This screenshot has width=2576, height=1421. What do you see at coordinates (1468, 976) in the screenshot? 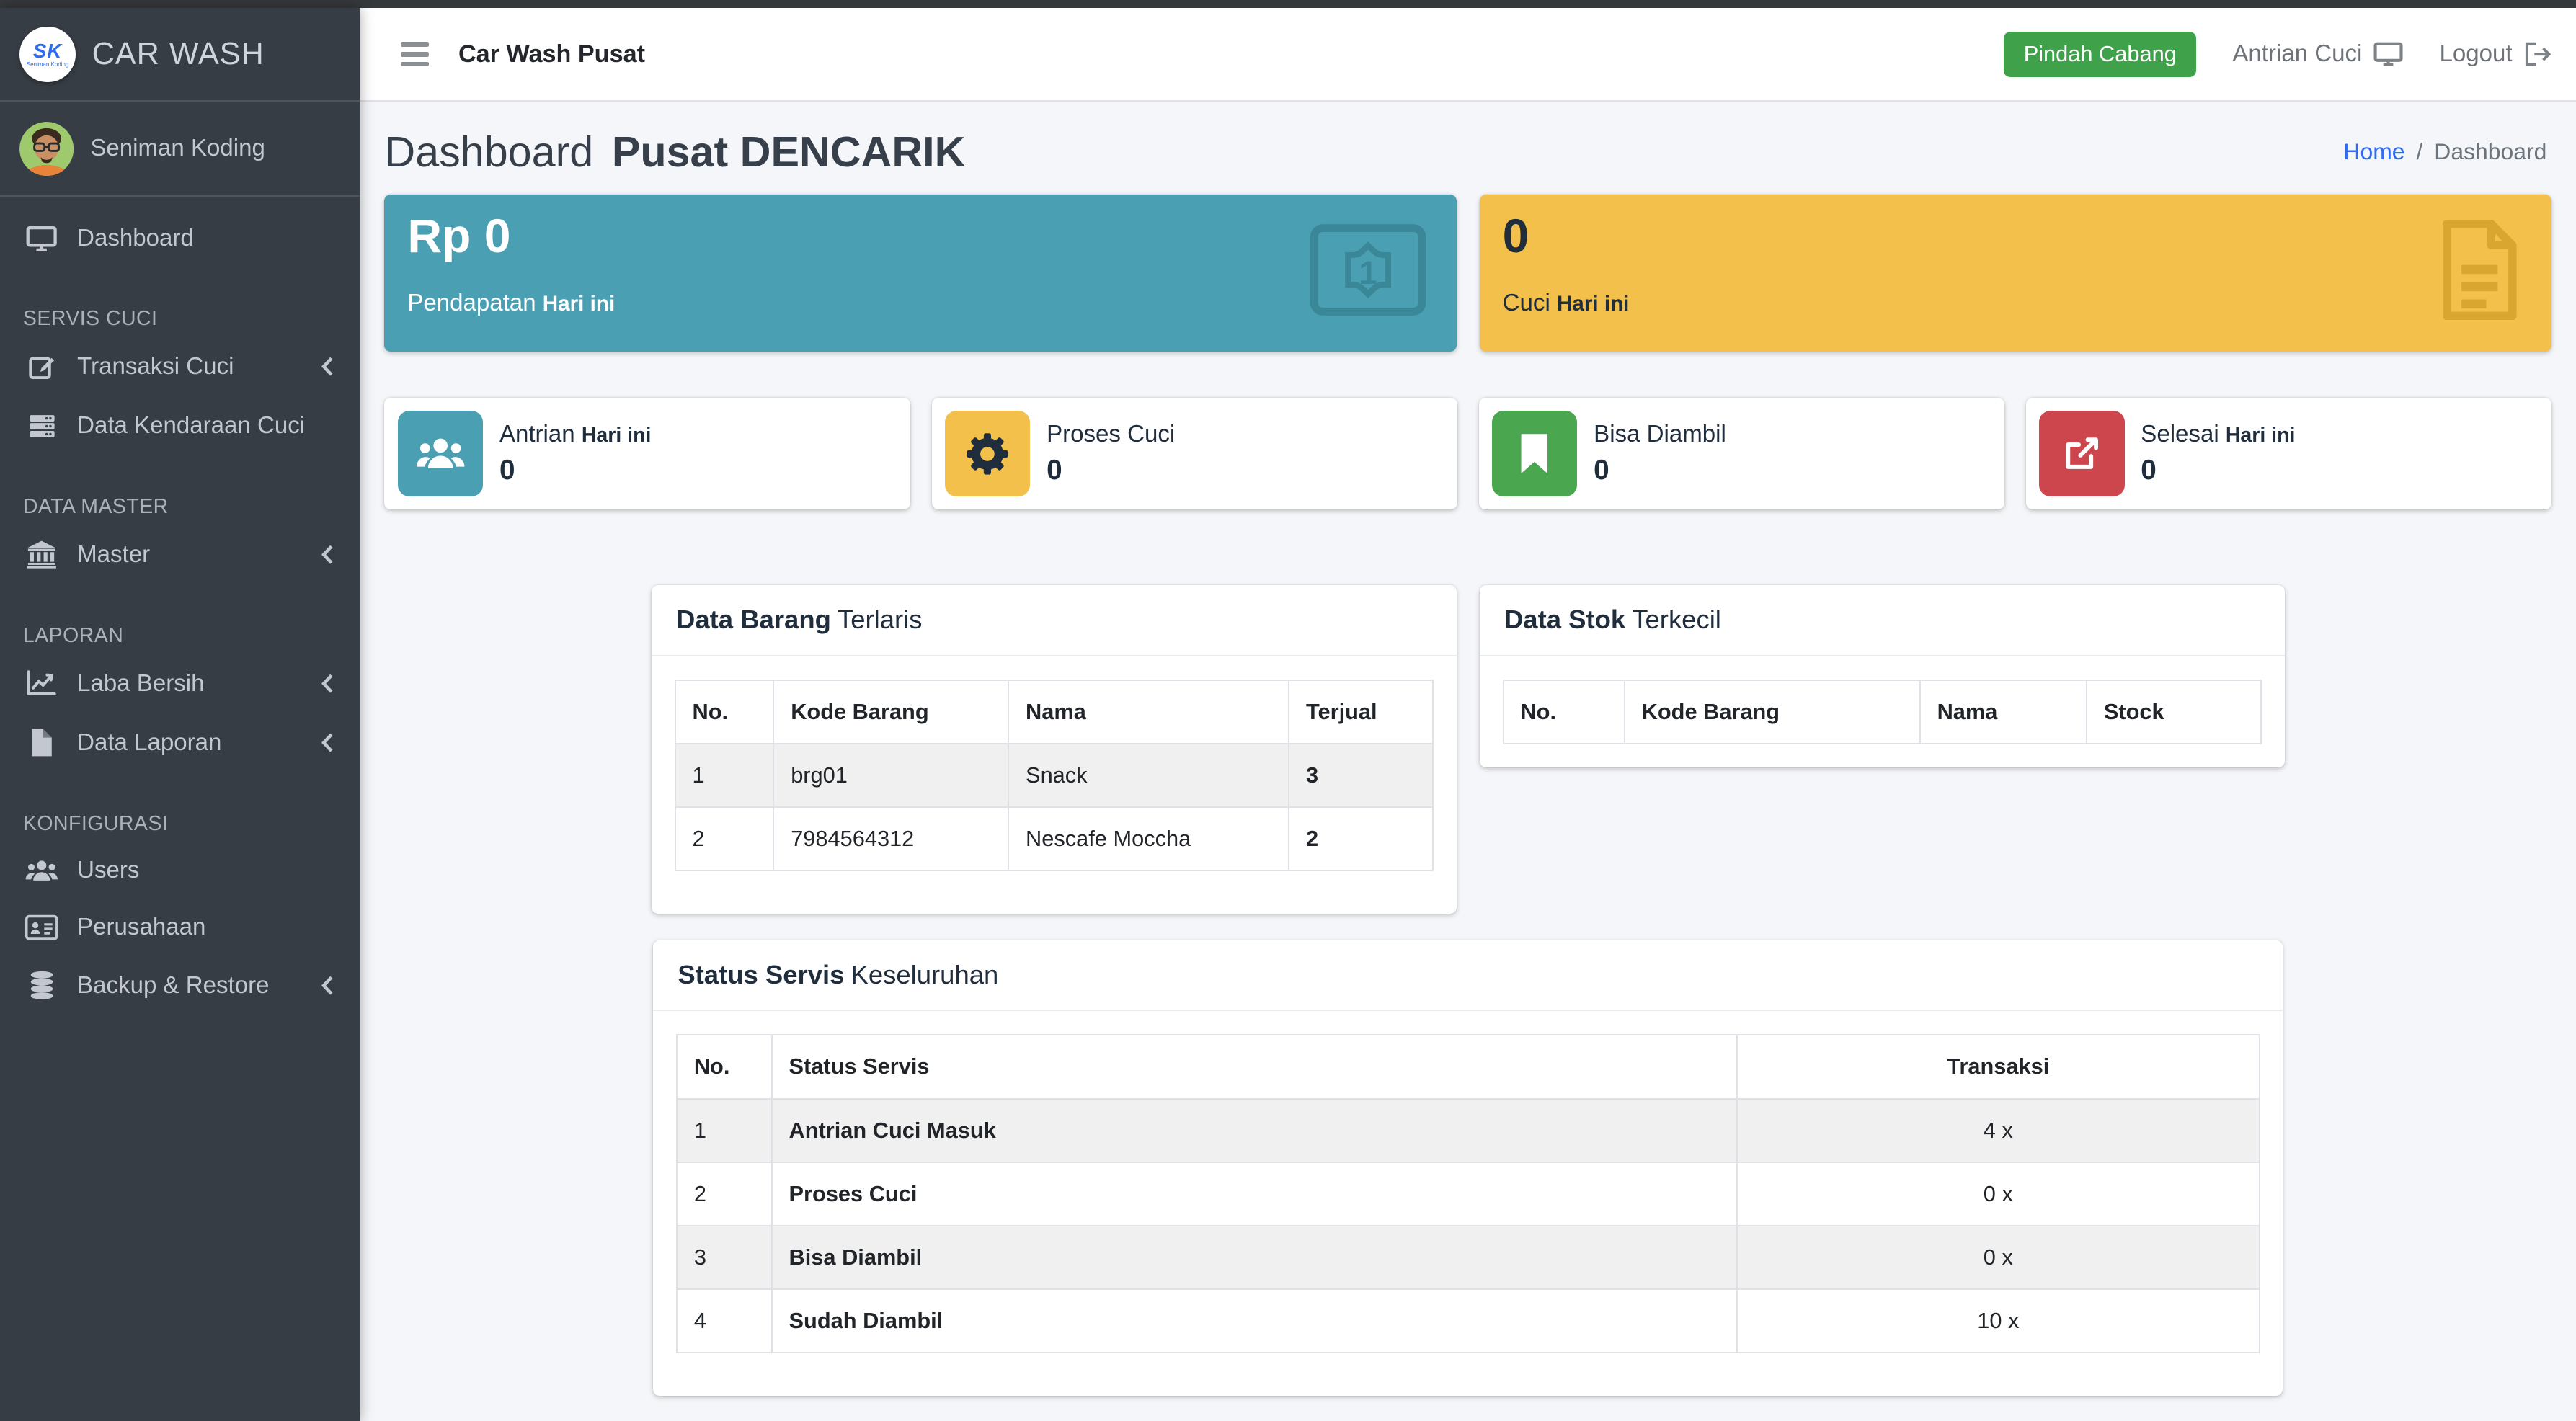
I see `status-servis-card-title: Status Servis Keseluruhan` at bounding box center [1468, 976].